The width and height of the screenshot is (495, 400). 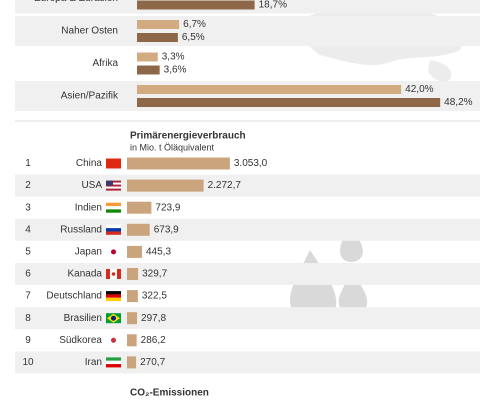 I want to click on value-label: 3,3%, so click(x=173, y=57).